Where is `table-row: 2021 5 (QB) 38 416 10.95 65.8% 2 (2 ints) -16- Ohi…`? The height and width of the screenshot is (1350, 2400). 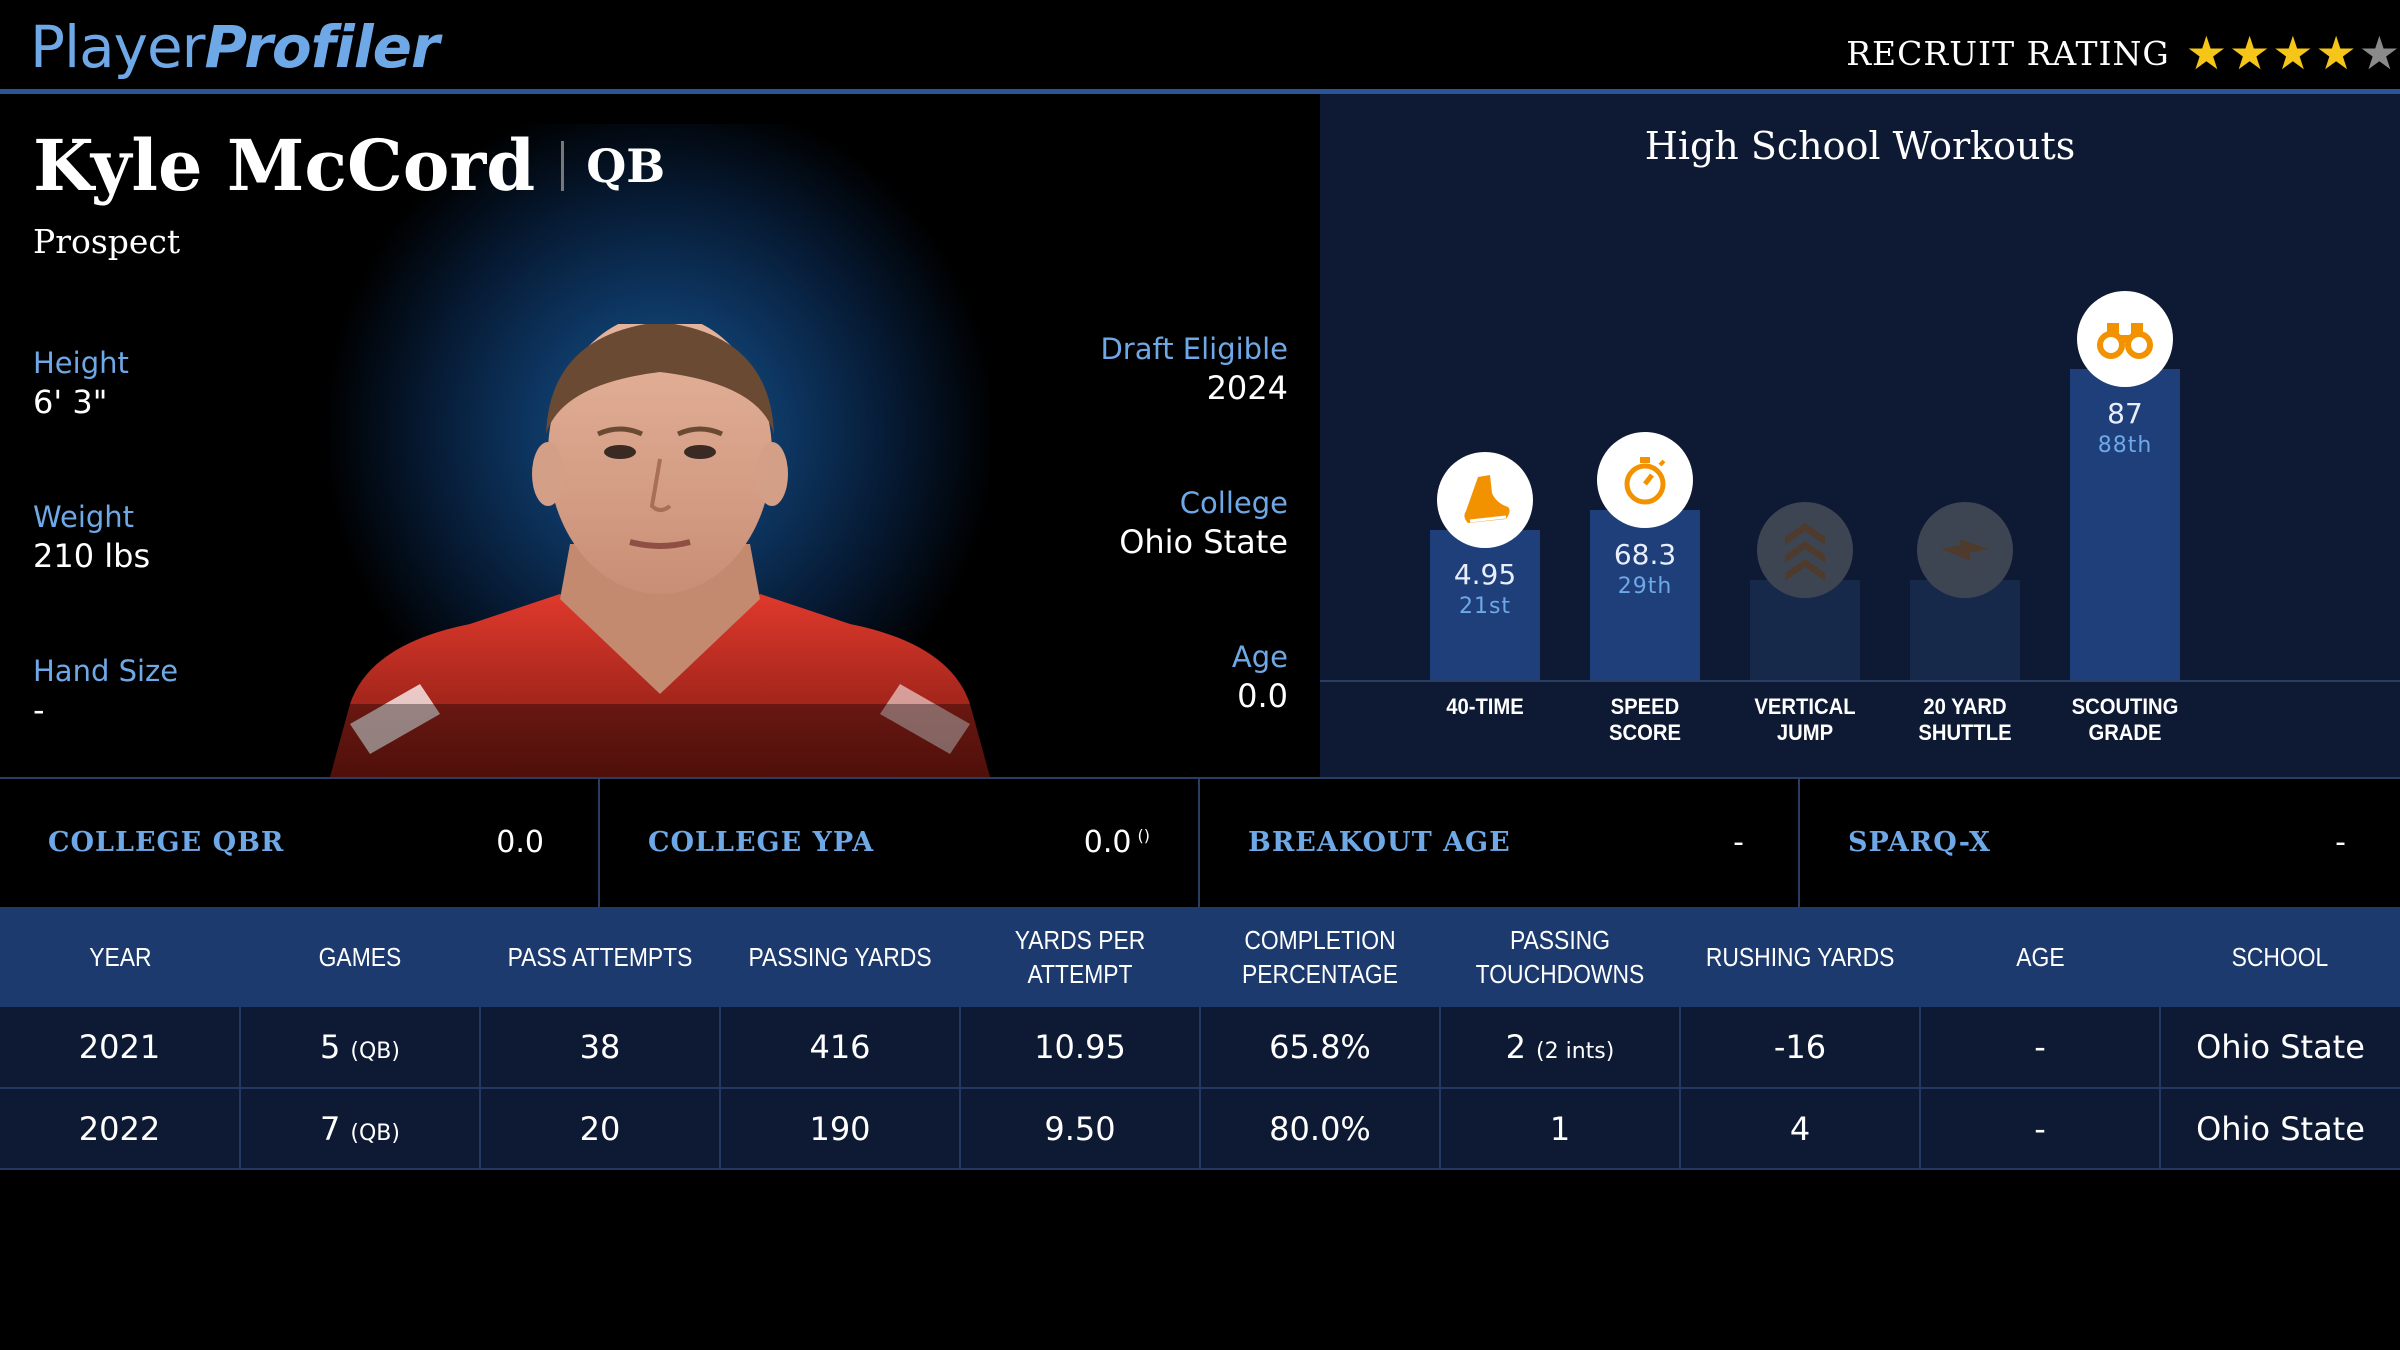
table-row: 2021 5 (QB) 38 416 10.95 65.8% 2 (2 ints) -16- Ohi… is located at coordinates (1200, 1048).